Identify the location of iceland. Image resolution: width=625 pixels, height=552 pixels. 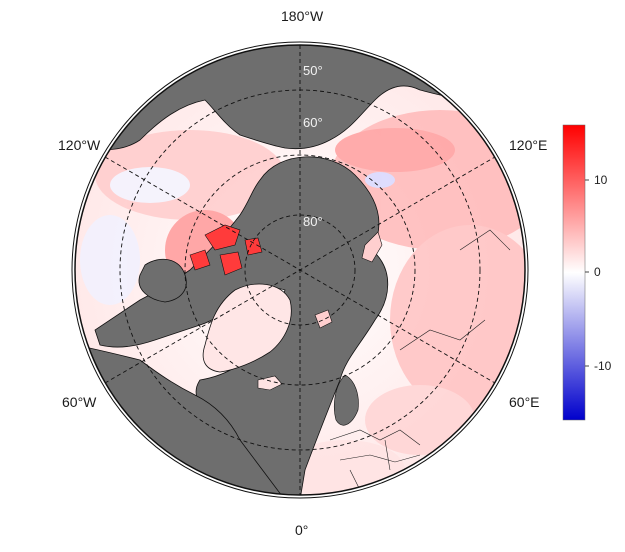
(270, 383).